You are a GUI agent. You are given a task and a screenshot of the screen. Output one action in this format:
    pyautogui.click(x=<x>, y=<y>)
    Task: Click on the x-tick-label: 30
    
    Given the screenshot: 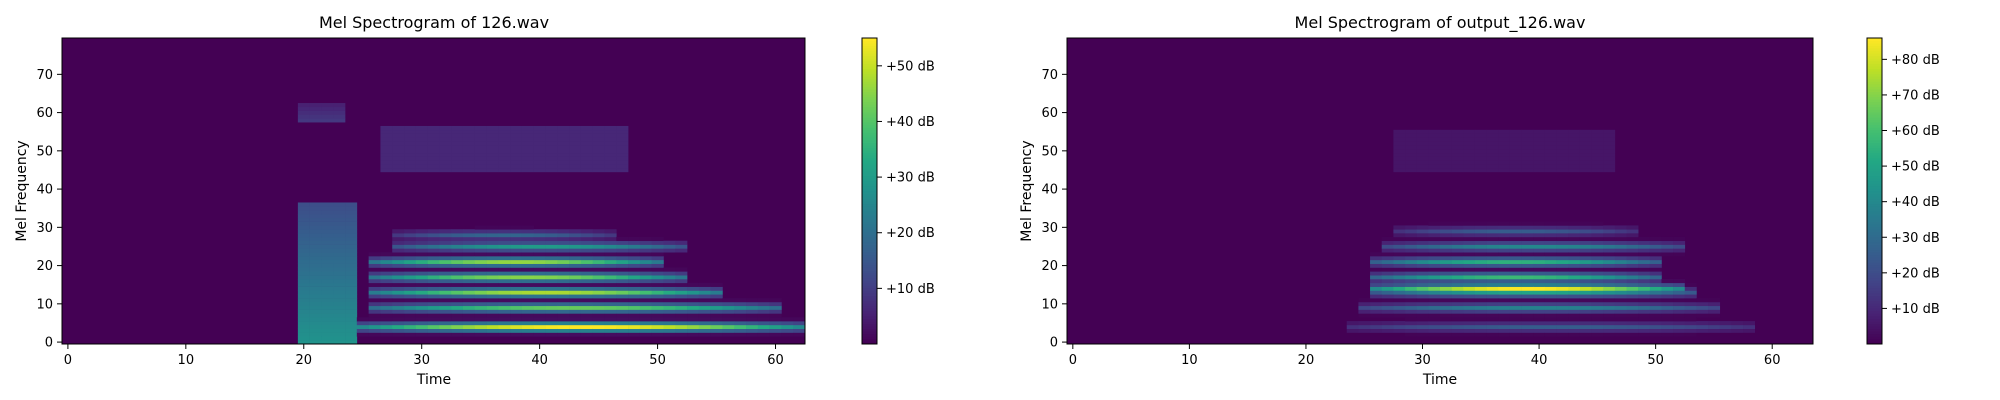 What is the action you would take?
    pyautogui.click(x=1422, y=360)
    